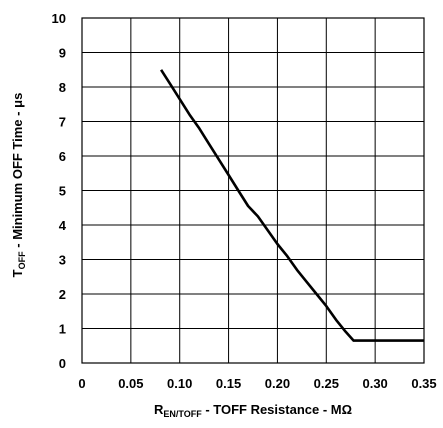 The image size is (443, 428). I want to click on y-axis-title-rest: - Minimum OFF Time - μs, so click(17, 172).